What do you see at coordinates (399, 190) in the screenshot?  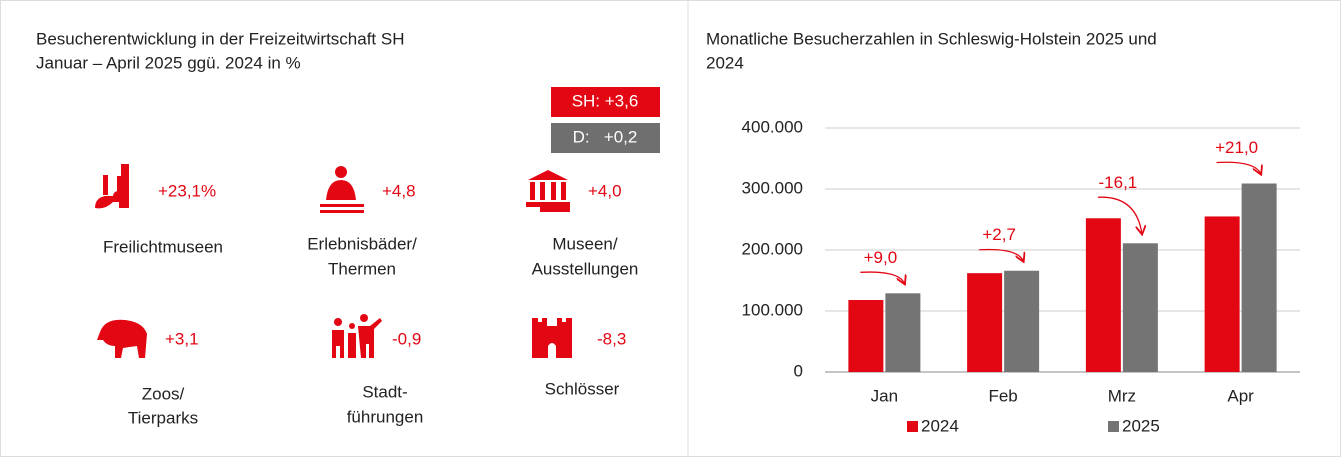 I see `item-value: +4,8` at bounding box center [399, 190].